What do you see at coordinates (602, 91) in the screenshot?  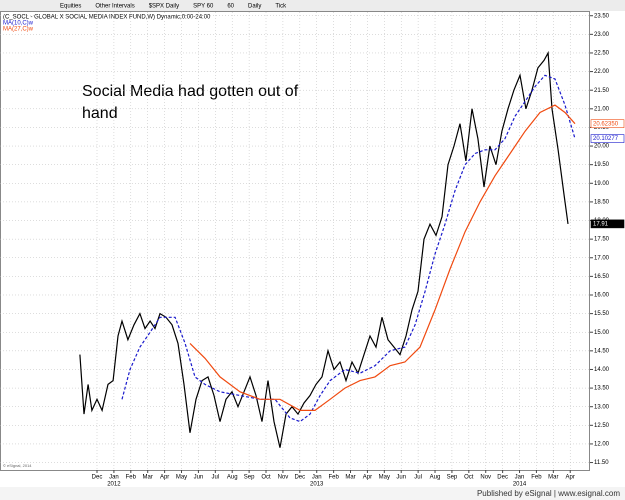 I see `y-tick-label: 21.50` at bounding box center [602, 91].